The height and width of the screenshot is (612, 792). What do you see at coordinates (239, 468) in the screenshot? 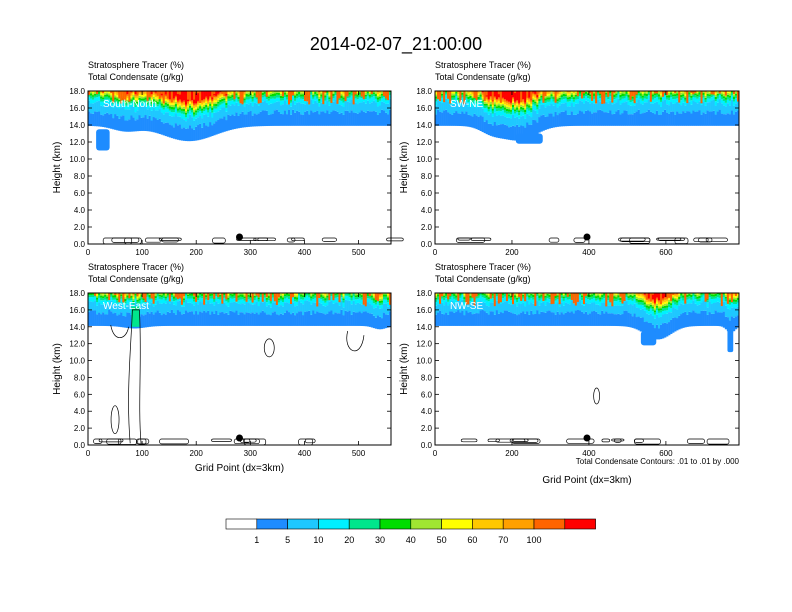
I see `x-axis-label: Grid Point (dx=3km)` at bounding box center [239, 468].